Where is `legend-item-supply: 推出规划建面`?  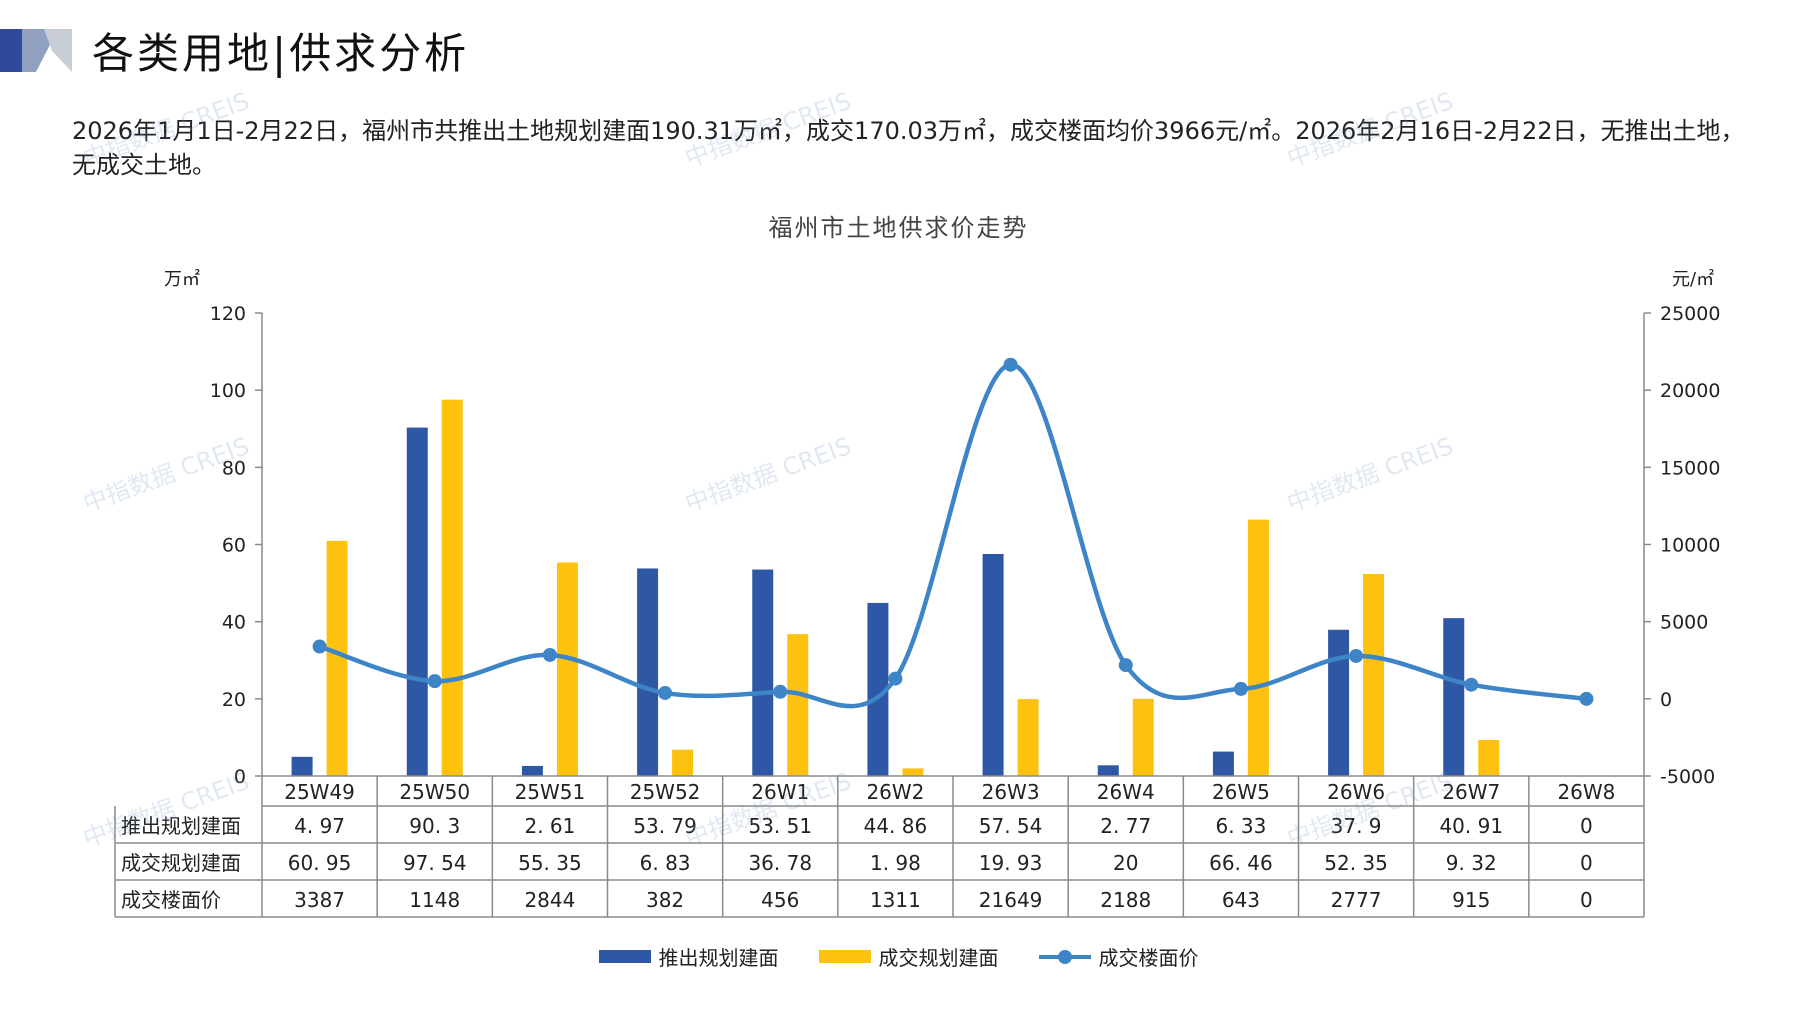 legend-item-supply: 推出规划建面 is located at coordinates (688, 956).